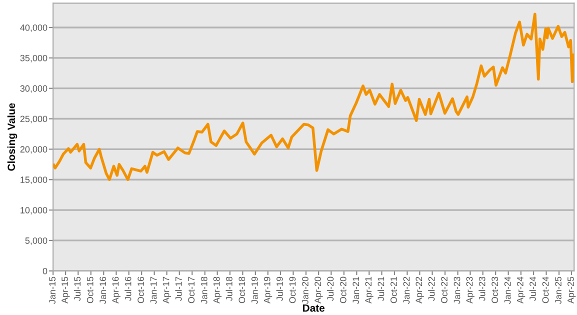  I want to click on x-tick-label: Jul-15, so click(77, 288).